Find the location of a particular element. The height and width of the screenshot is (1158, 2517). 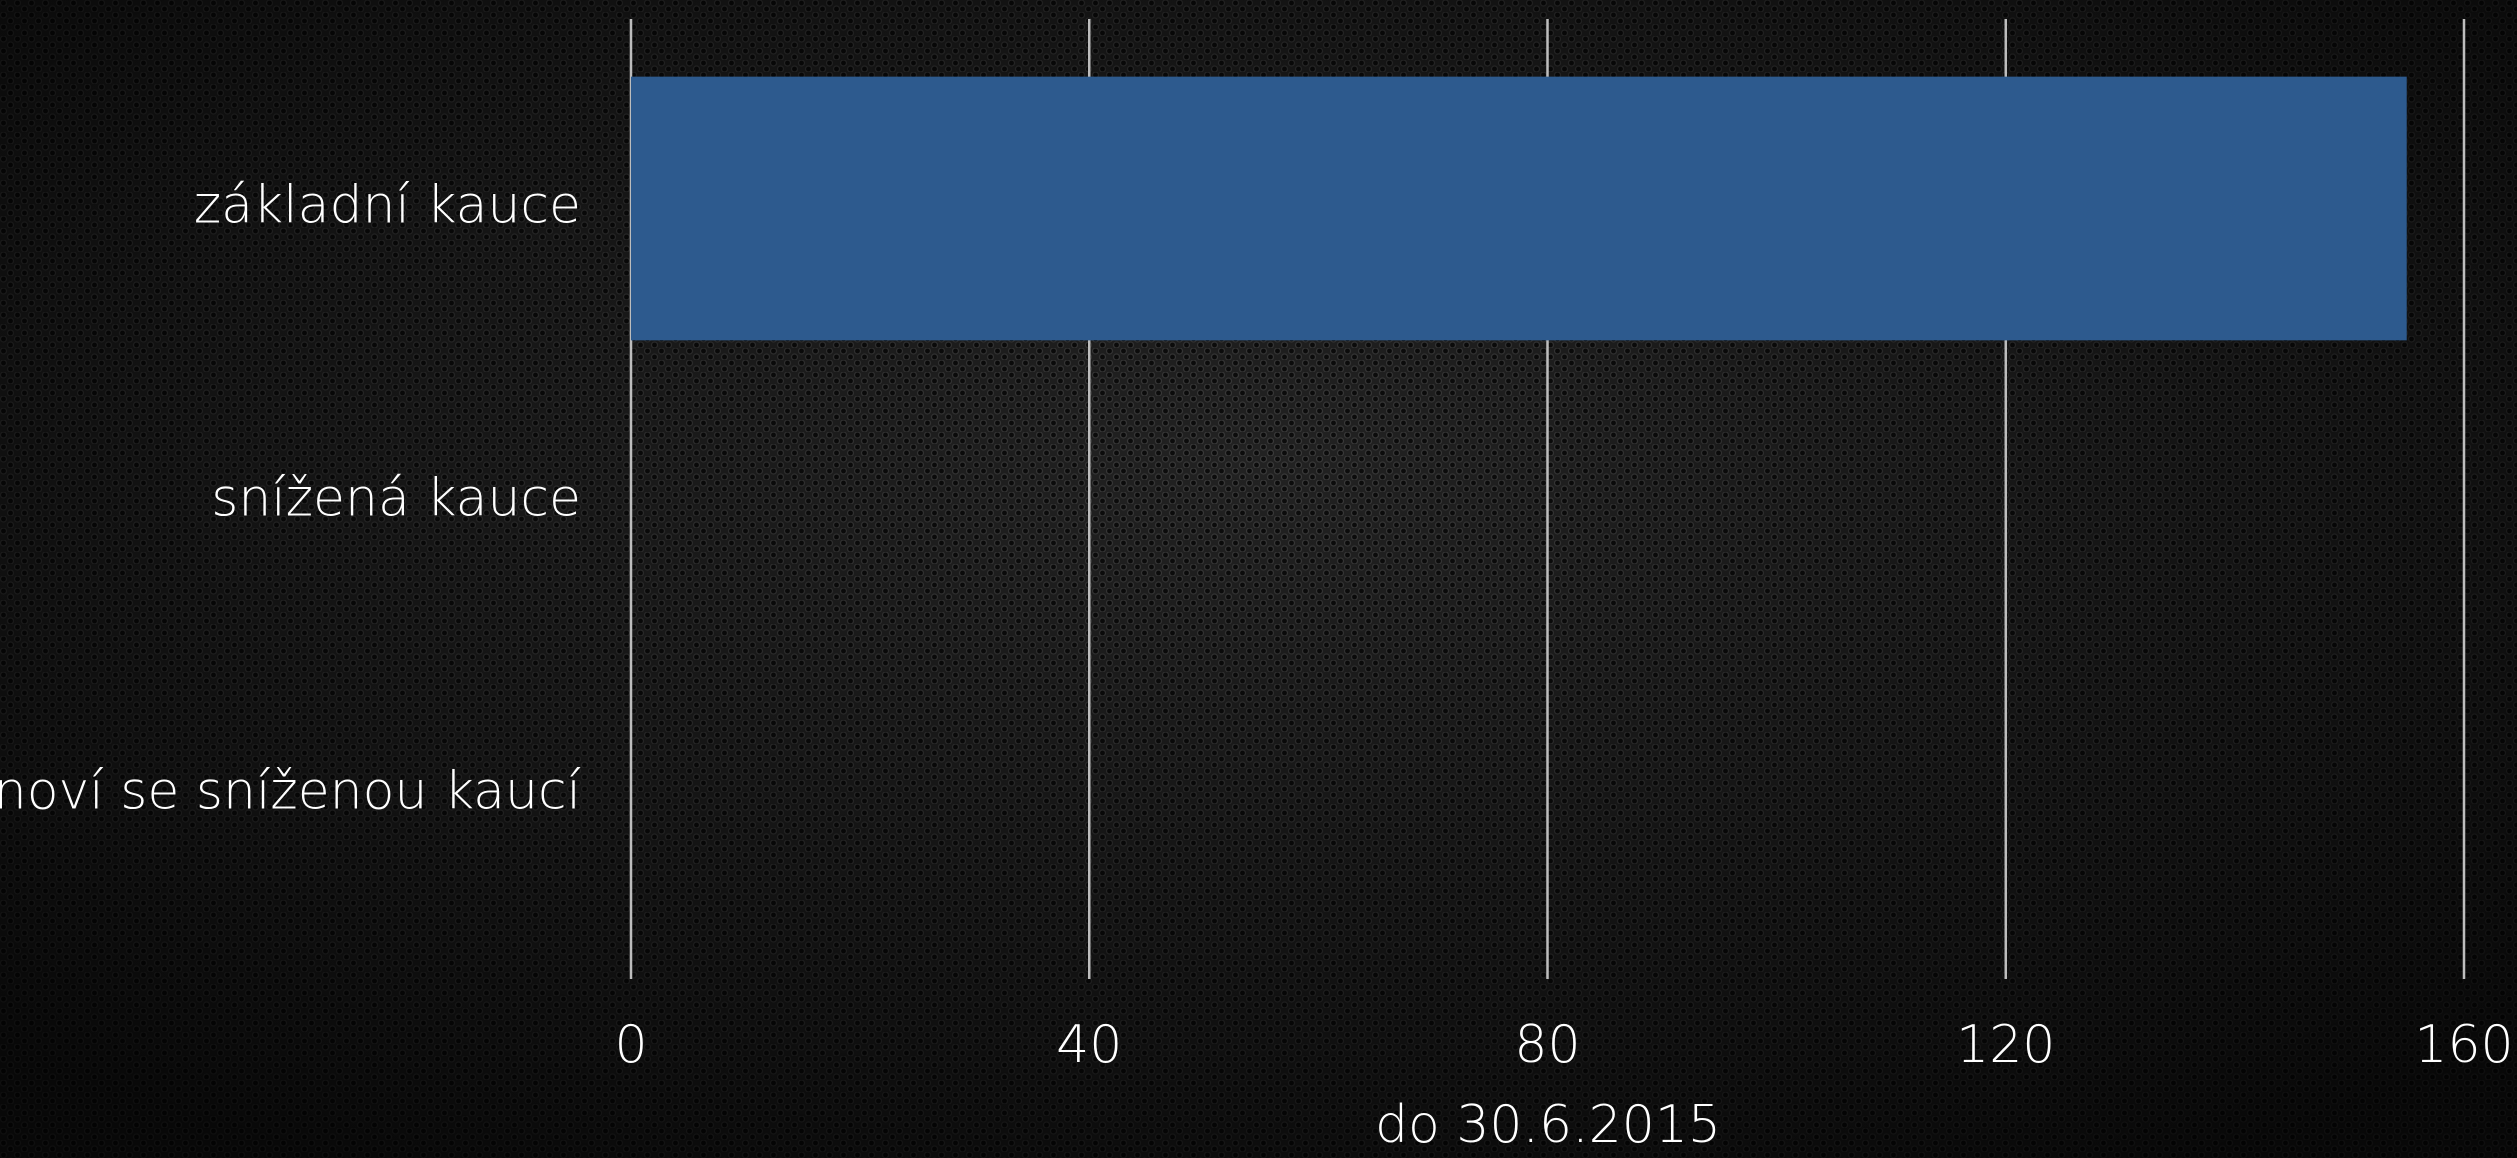

x-axis-title: do 30.6.2015 is located at coordinates (1548, 1125).